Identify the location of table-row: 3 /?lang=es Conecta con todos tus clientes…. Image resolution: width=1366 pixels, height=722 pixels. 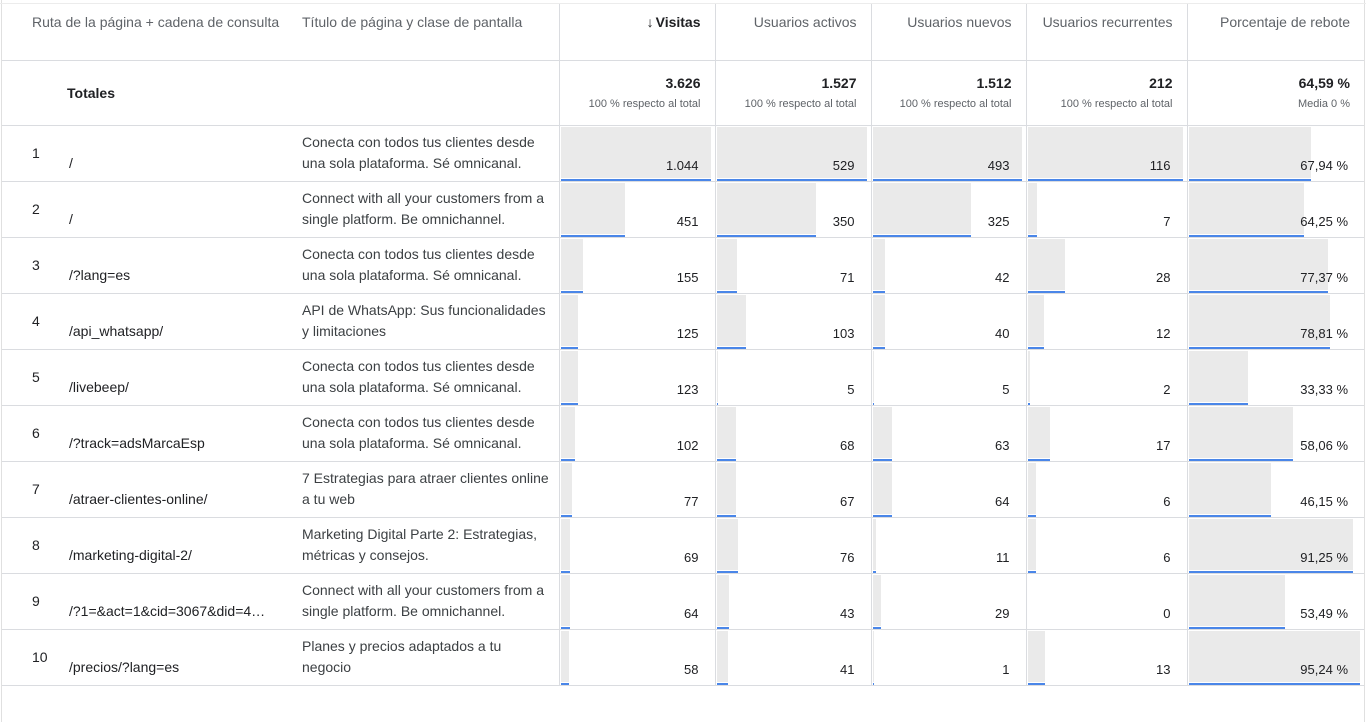
(683, 265).